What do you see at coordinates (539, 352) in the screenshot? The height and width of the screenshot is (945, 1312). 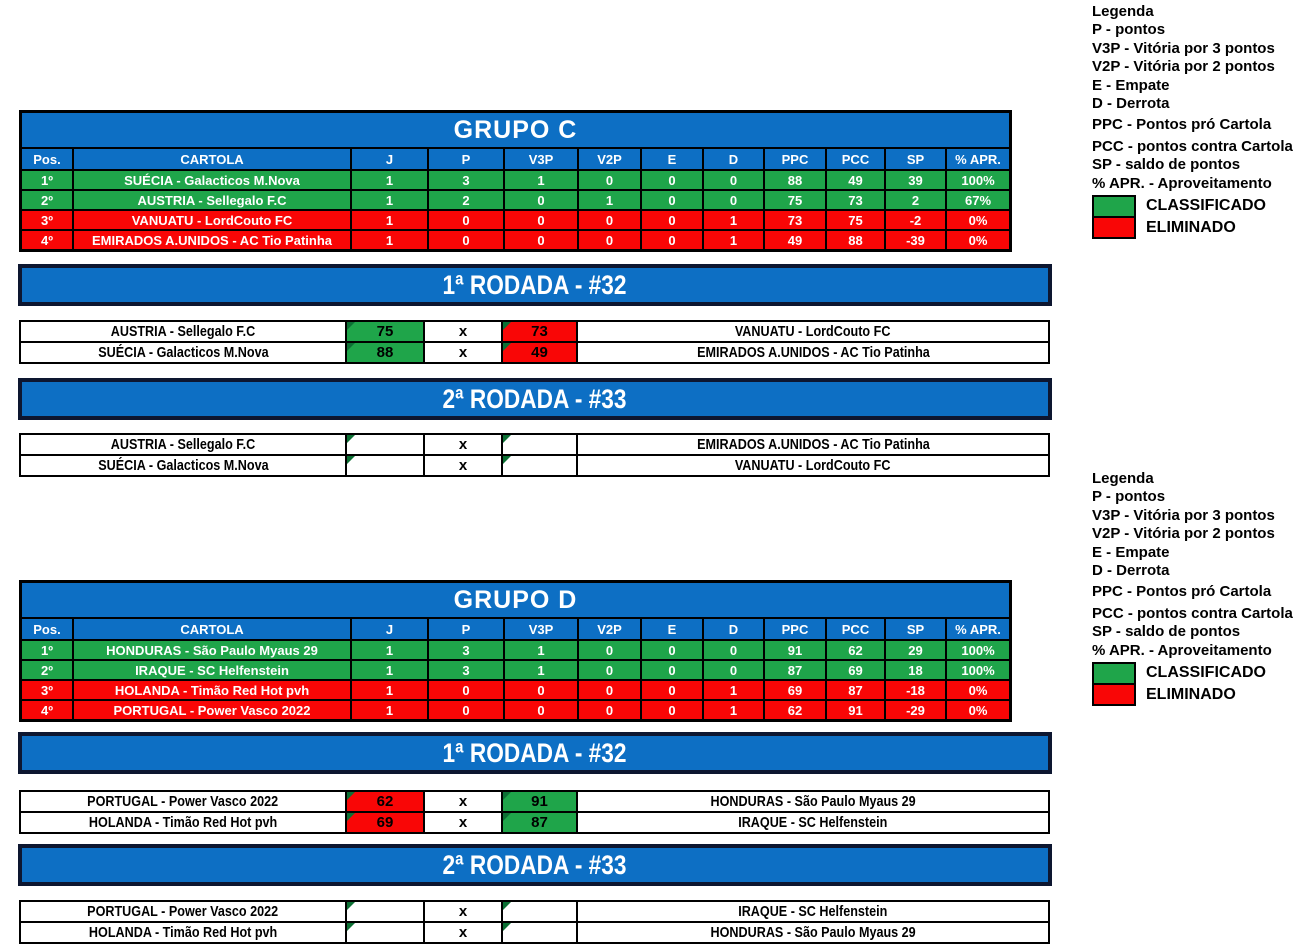 I see `away-score: 49` at bounding box center [539, 352].